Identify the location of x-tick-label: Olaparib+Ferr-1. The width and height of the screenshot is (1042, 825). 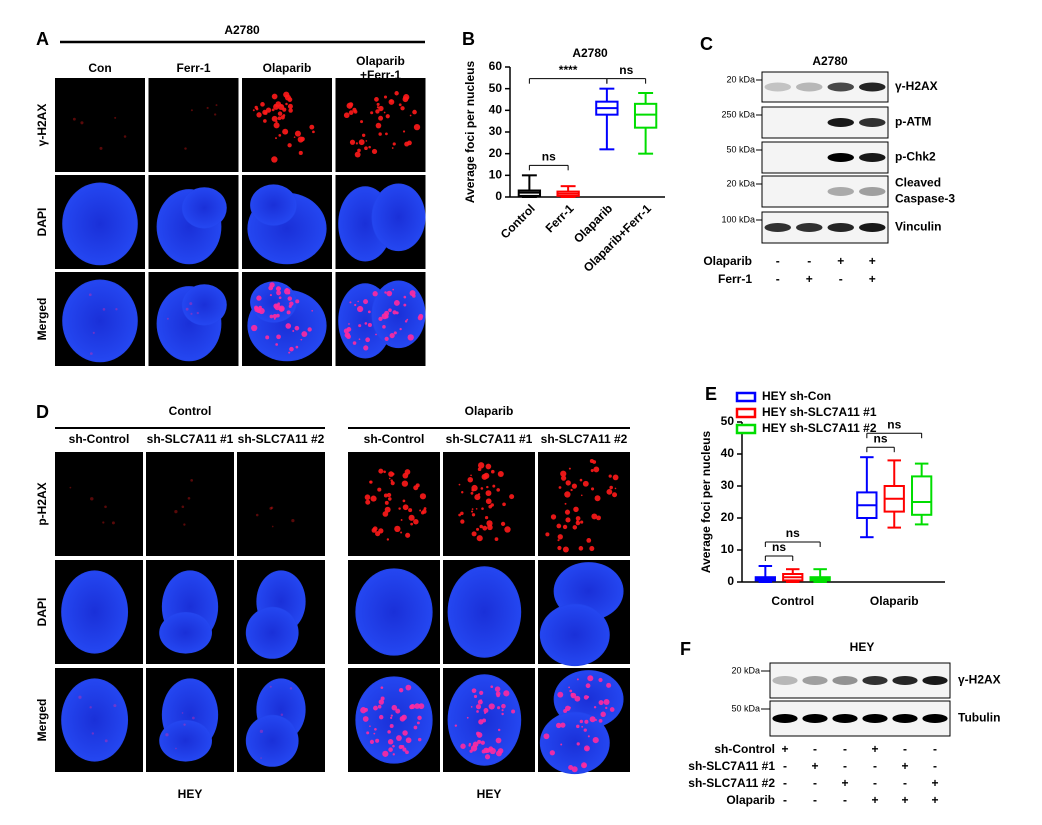
(618, 238).